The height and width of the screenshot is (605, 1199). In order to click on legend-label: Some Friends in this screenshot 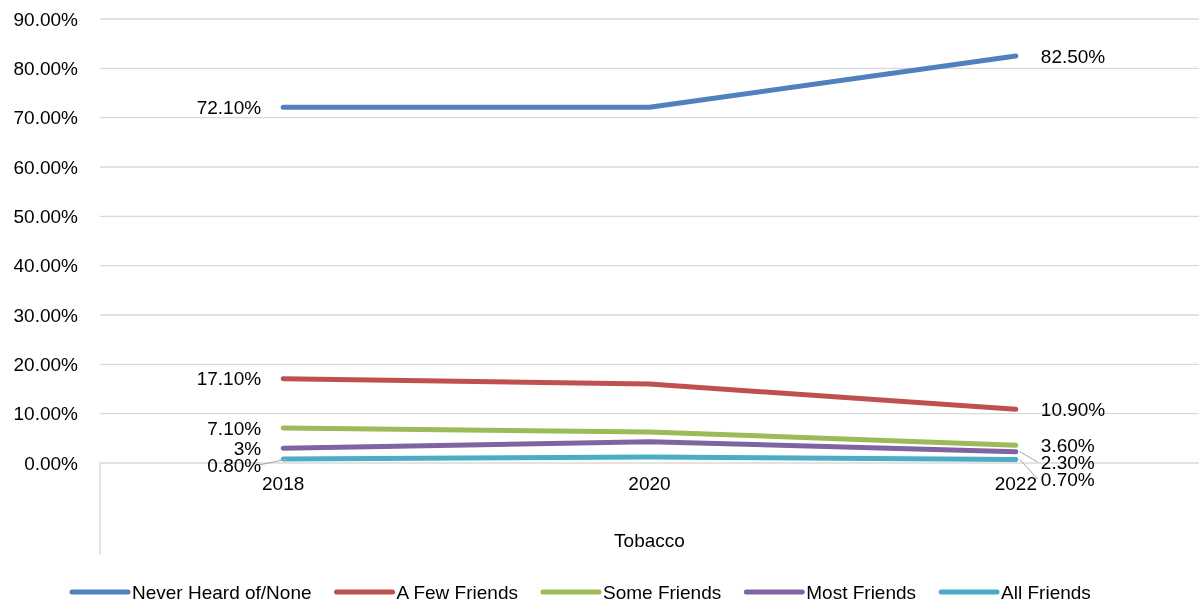, I will do `click(662, 592)`.